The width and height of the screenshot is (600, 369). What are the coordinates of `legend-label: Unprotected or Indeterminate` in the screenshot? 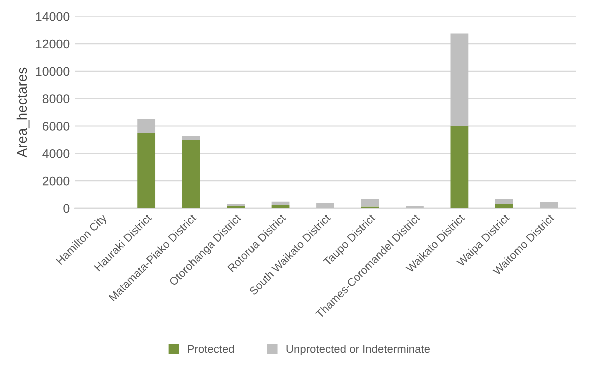 It's located at (358, 350).